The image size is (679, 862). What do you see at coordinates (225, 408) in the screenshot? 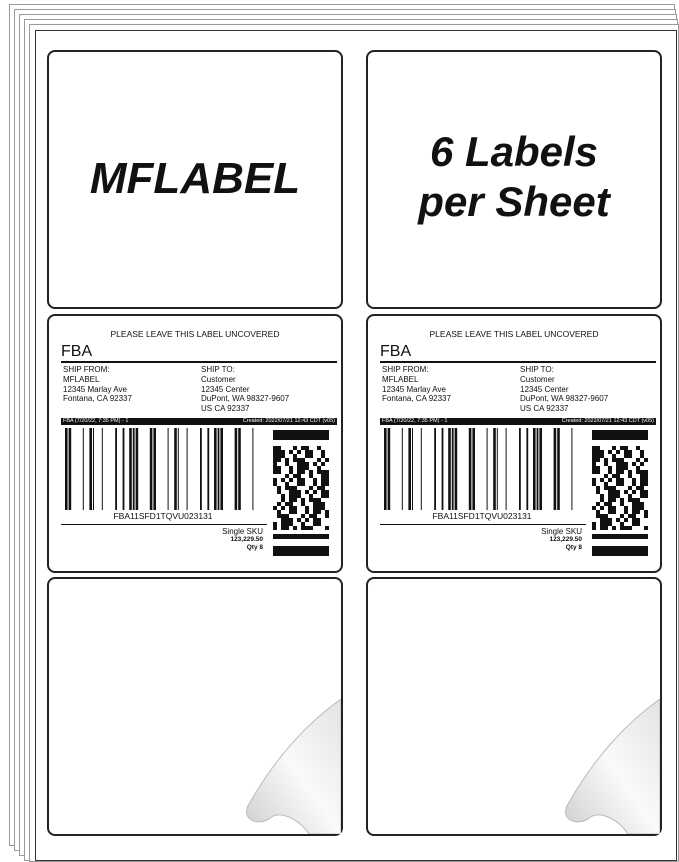
I see `ship-to-line: US CA 92337` at bounding box center [225, 408].